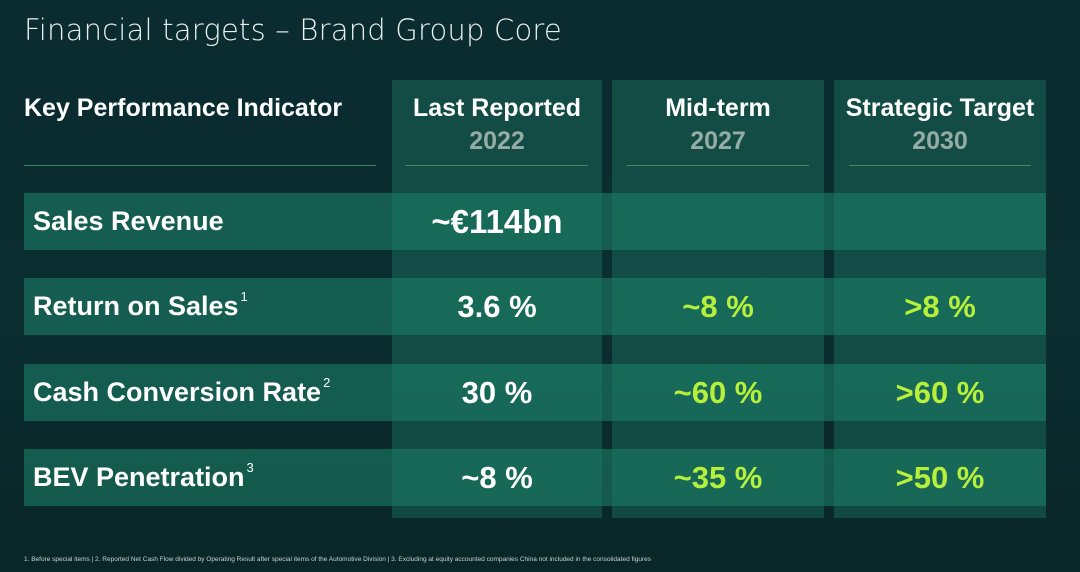 The height and width of the screenshot is (572, 1080). What do you see at coordinates (718, 392) in the screenshot?
I see `cell-mid-term: ~60 %` at bounding box center [718, 392].